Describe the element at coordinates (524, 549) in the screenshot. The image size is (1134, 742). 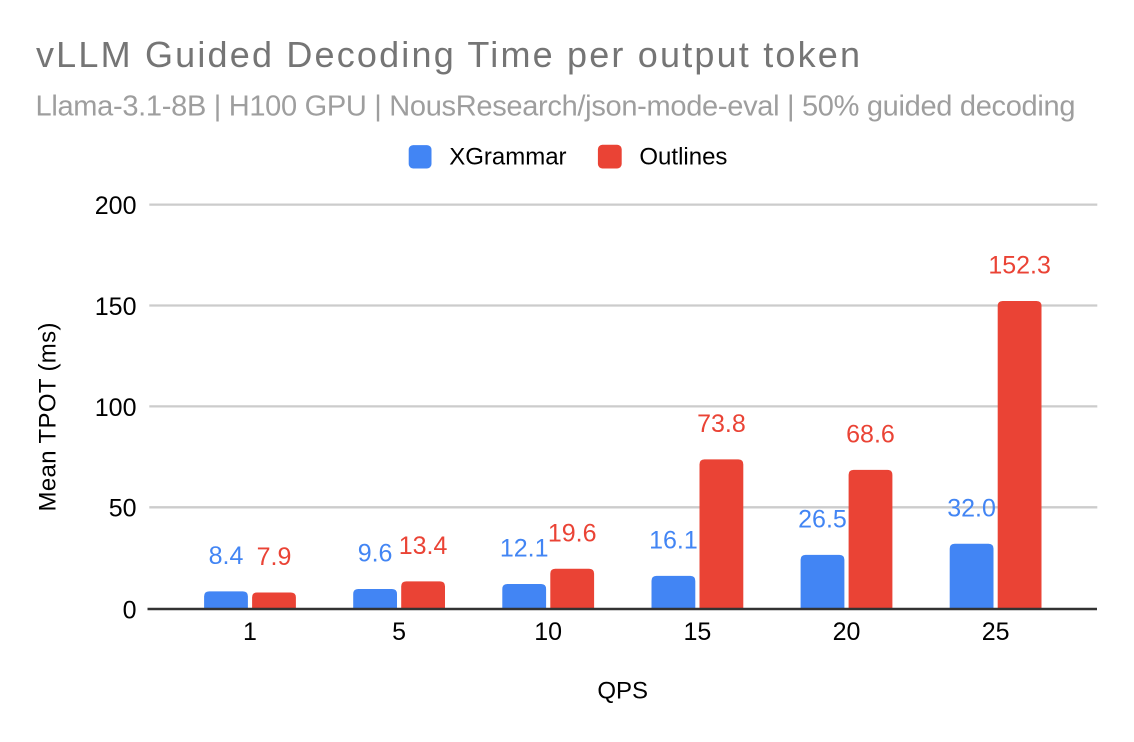
I see `svg-text: 12.1` at that location.